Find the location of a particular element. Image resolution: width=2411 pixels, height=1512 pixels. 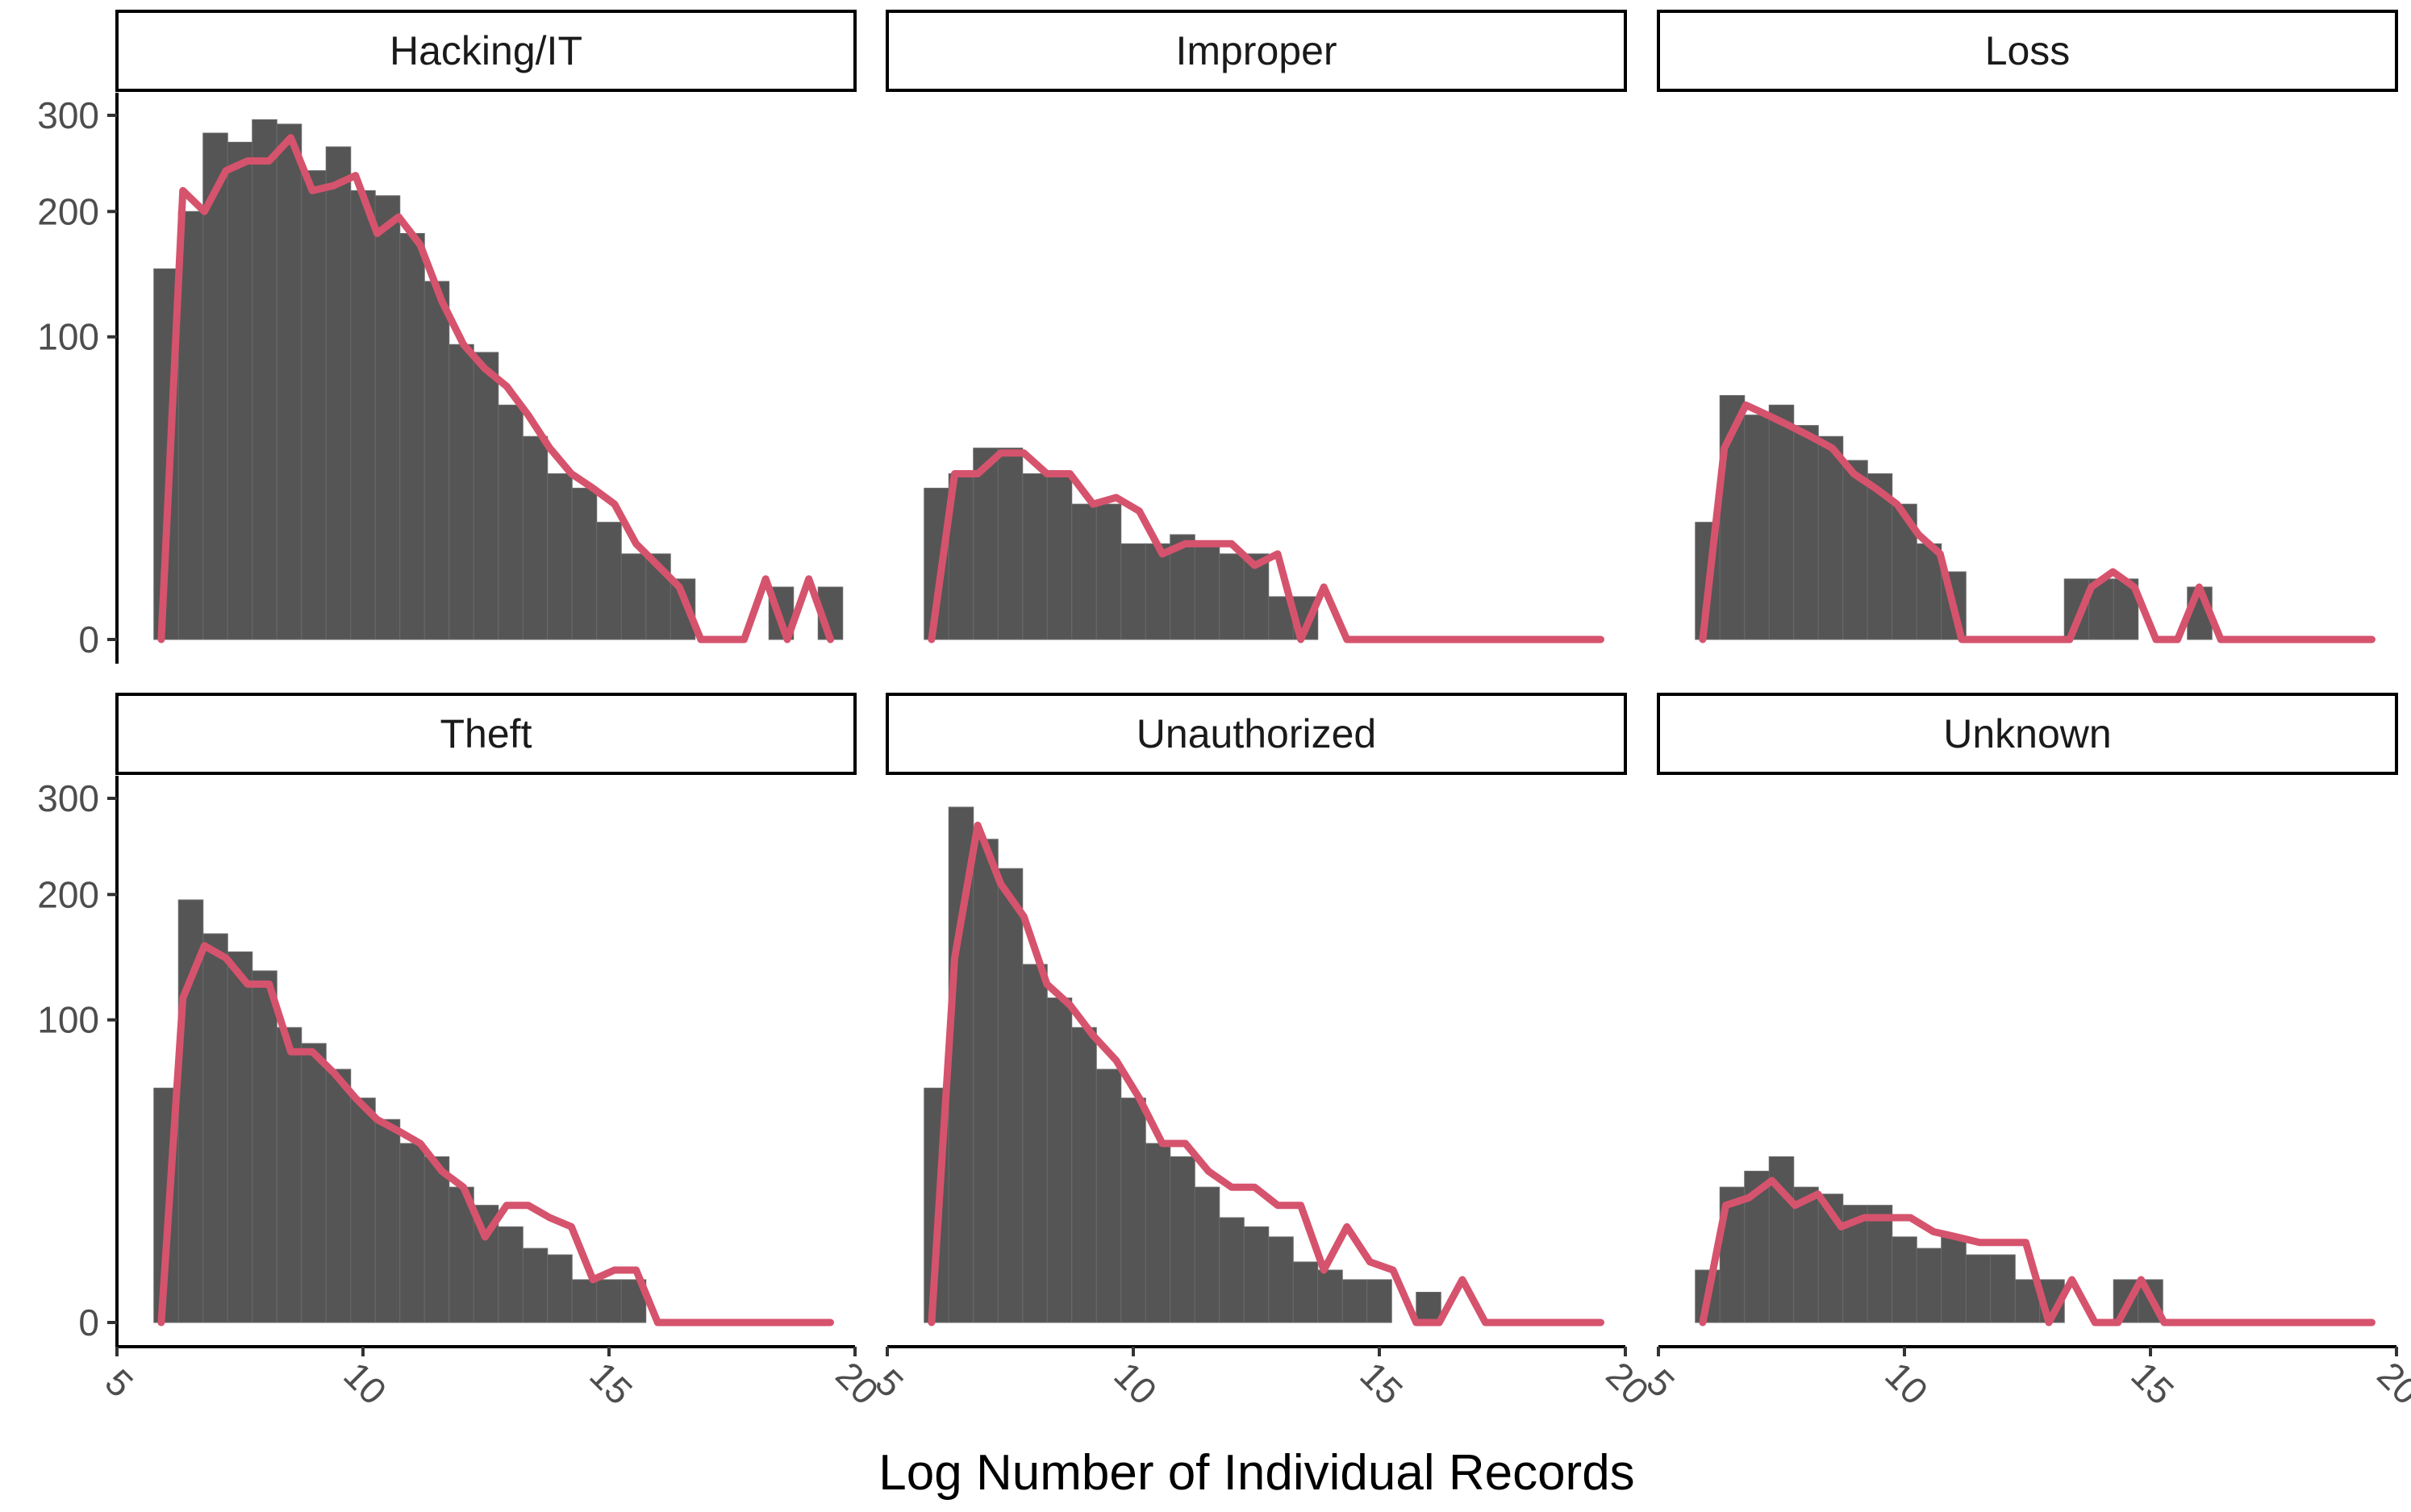

facet-panel-improper: Improper is located at coordinates (1257, 327).